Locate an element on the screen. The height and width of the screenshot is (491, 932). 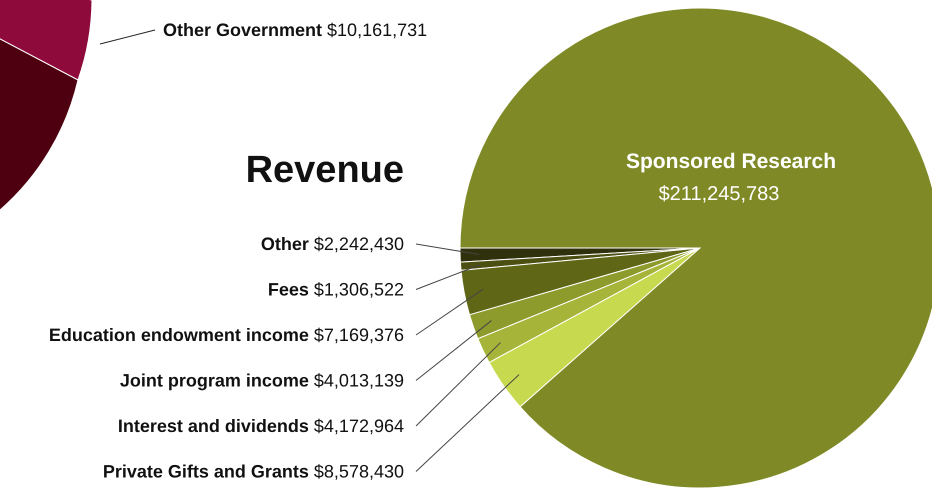
data-label: $2,242,430 is located at coordinates (359, 244).